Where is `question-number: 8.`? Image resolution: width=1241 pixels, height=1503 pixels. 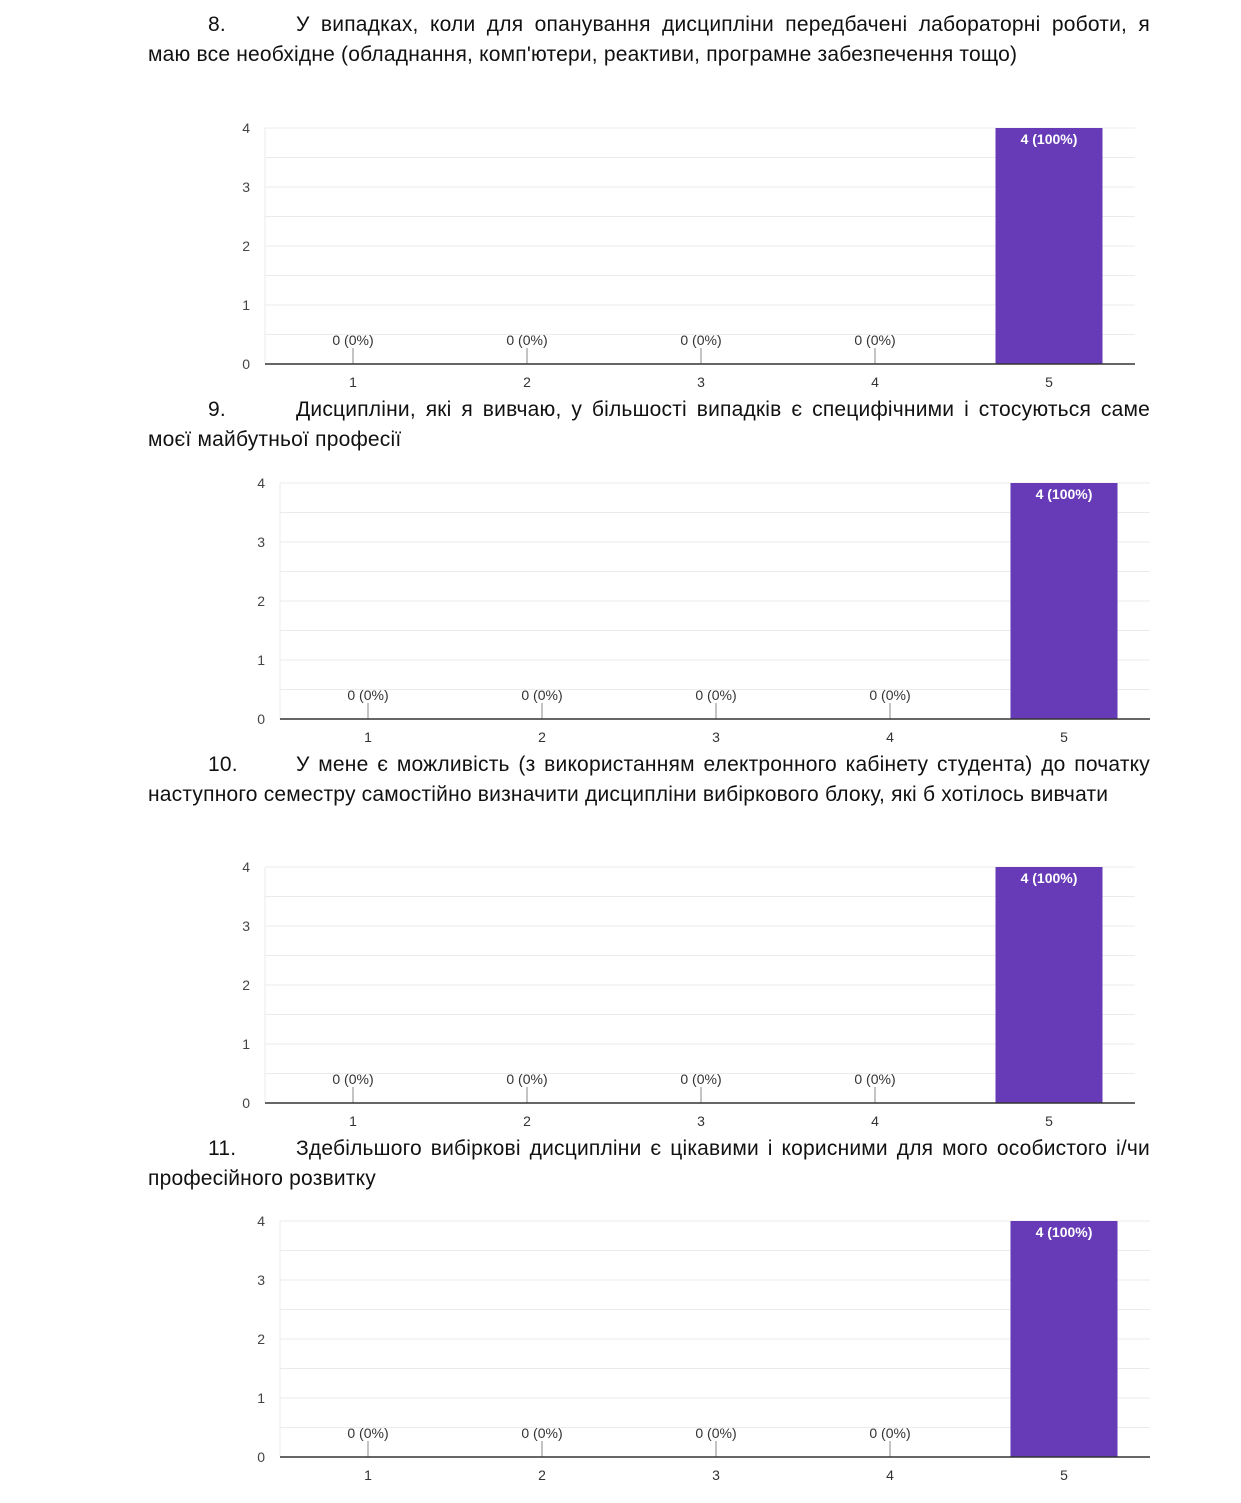
question-number: 8. is located at coordinates (217, 24).